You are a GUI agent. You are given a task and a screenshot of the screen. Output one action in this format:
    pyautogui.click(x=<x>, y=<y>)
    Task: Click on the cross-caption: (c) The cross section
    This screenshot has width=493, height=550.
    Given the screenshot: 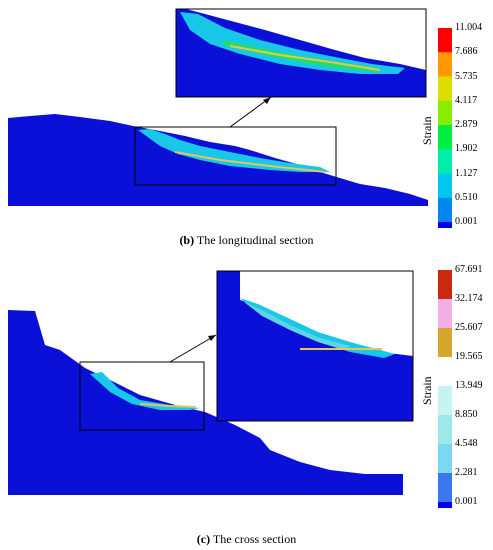 What is the action you would take?
    pyautogui.click(x=246, y=539)
    